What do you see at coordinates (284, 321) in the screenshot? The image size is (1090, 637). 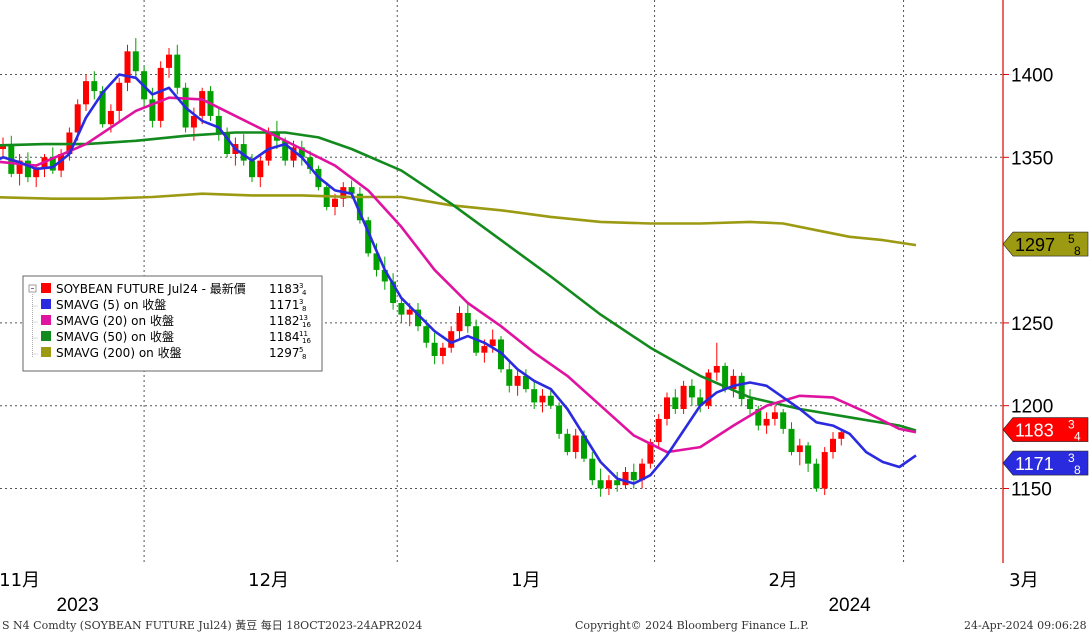 I see `legend-series-value: 1182` at bounding box center [284, 321].